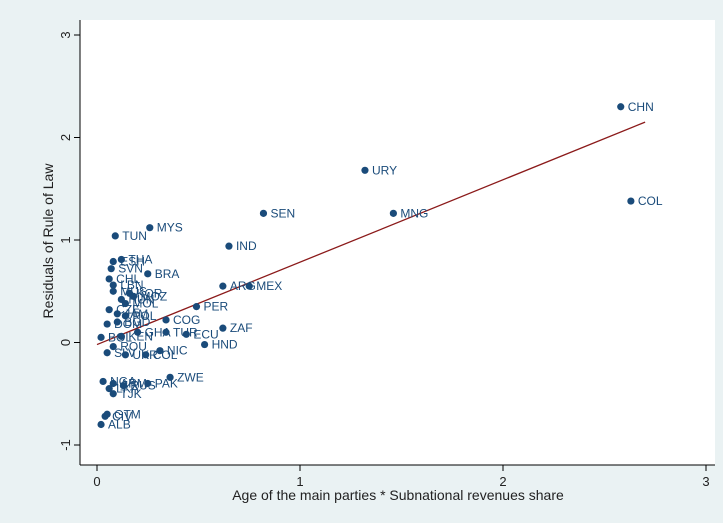 This screenshot has height=523, width=723. What do you see at coordinates (241, 328) in the screenshot?
I see `data-point-label: ZAF` at bounding box center [241, 328].